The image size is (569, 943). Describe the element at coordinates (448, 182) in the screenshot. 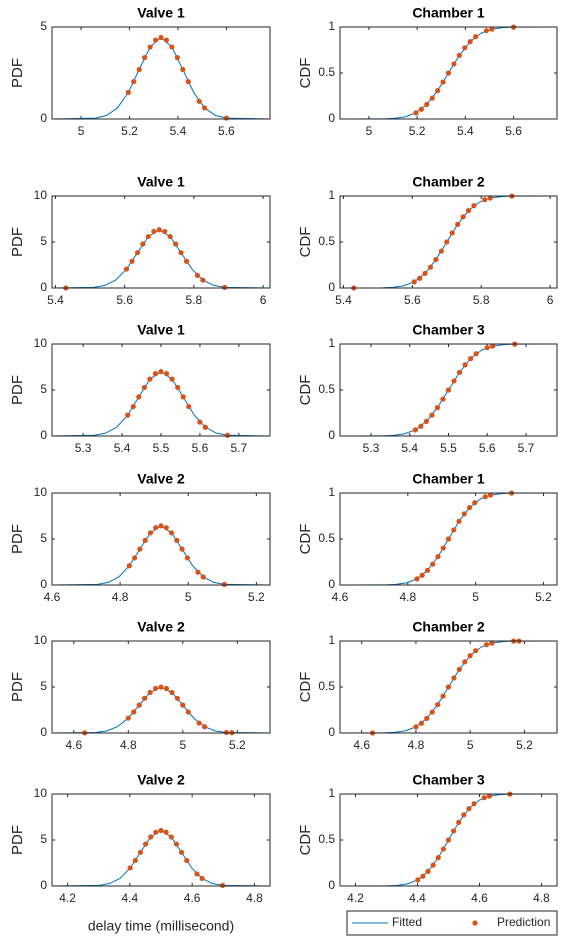

I see `chart-title: Chamber 2` at that location.